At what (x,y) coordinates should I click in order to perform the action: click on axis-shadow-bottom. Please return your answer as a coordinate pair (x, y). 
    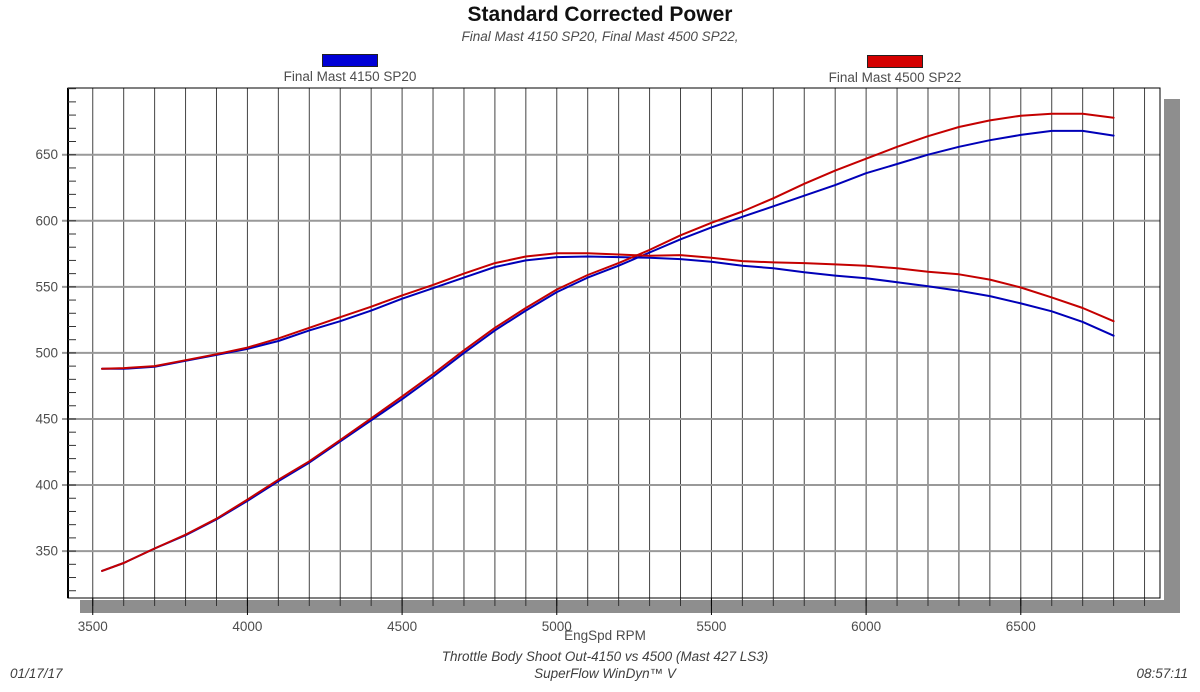
    Looking at the image, I should click on (630, 606).